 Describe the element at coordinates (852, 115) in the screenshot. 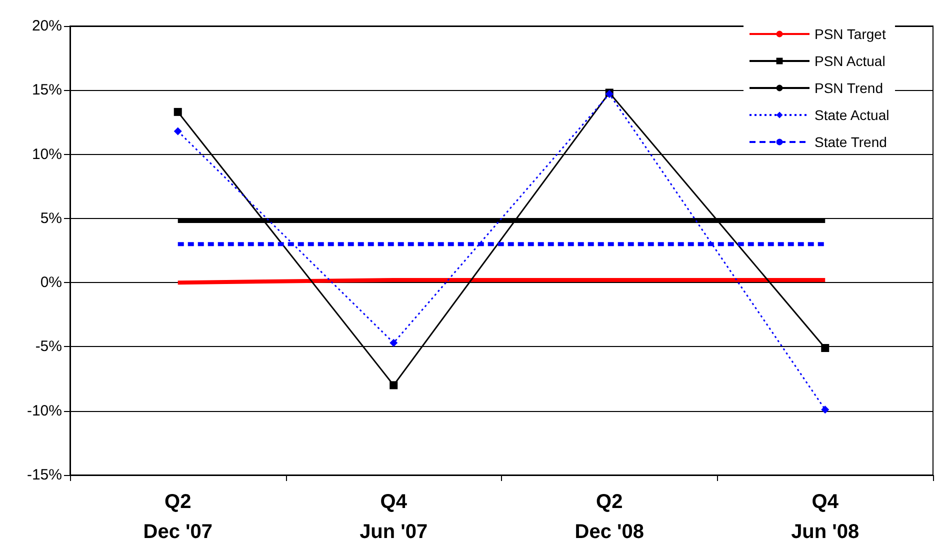

I see `legend-label: State Actual` at that location.